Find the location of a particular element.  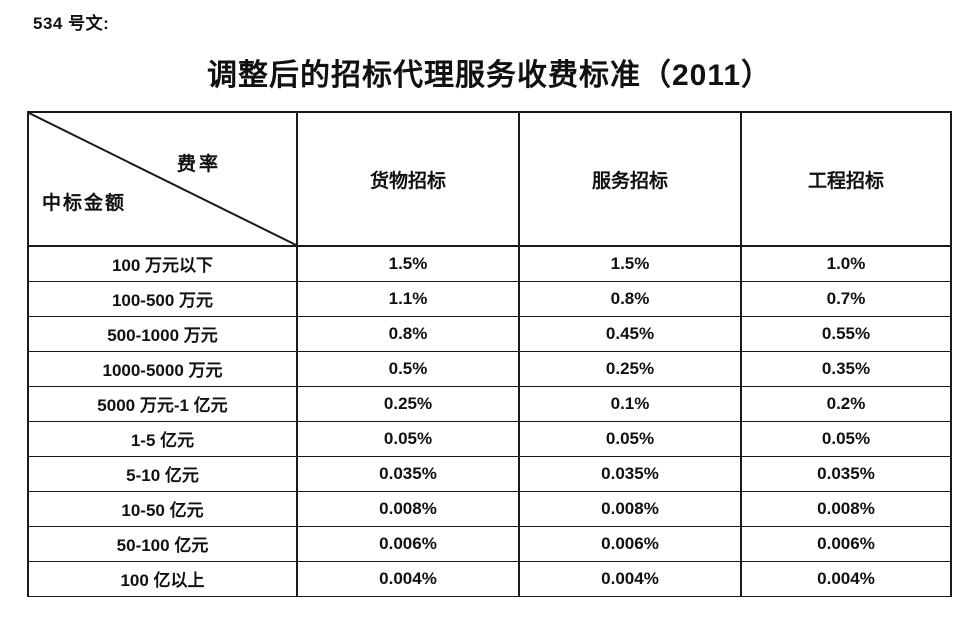

table-row: 1000-5000 万元 0.5% 0.25% 0.35% is located at coordinates (489, 368).